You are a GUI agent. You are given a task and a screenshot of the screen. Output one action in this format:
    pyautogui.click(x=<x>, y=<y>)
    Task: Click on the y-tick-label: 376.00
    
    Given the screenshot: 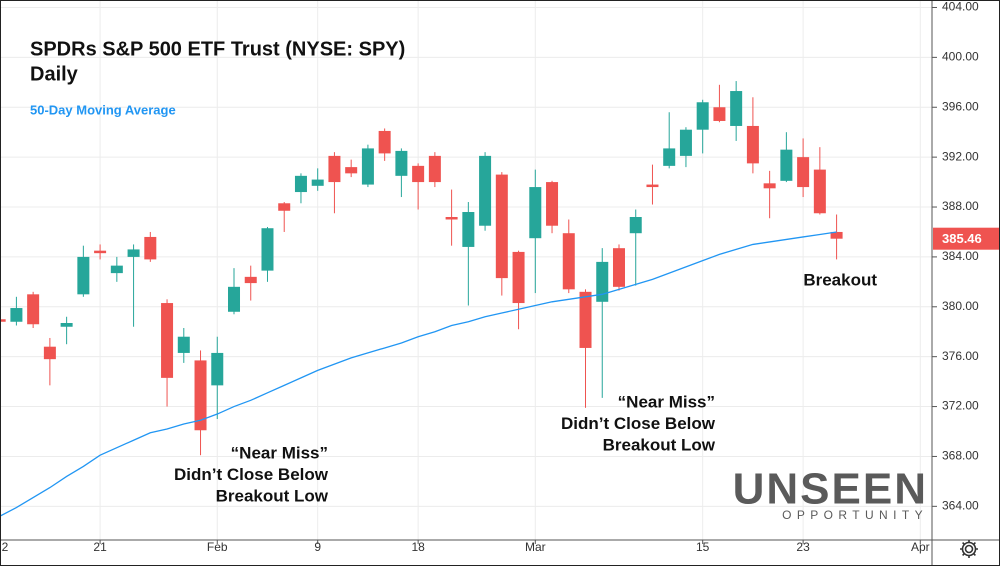 What is the action you would take?
    pyautogui.click(x=960, y=356)
    